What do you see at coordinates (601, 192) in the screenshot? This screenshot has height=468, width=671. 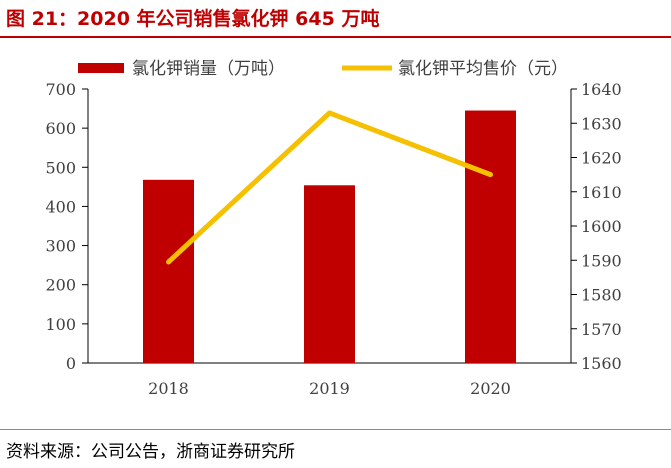 I see `right-tick-label: 1610` at bounding box center [601, 192].